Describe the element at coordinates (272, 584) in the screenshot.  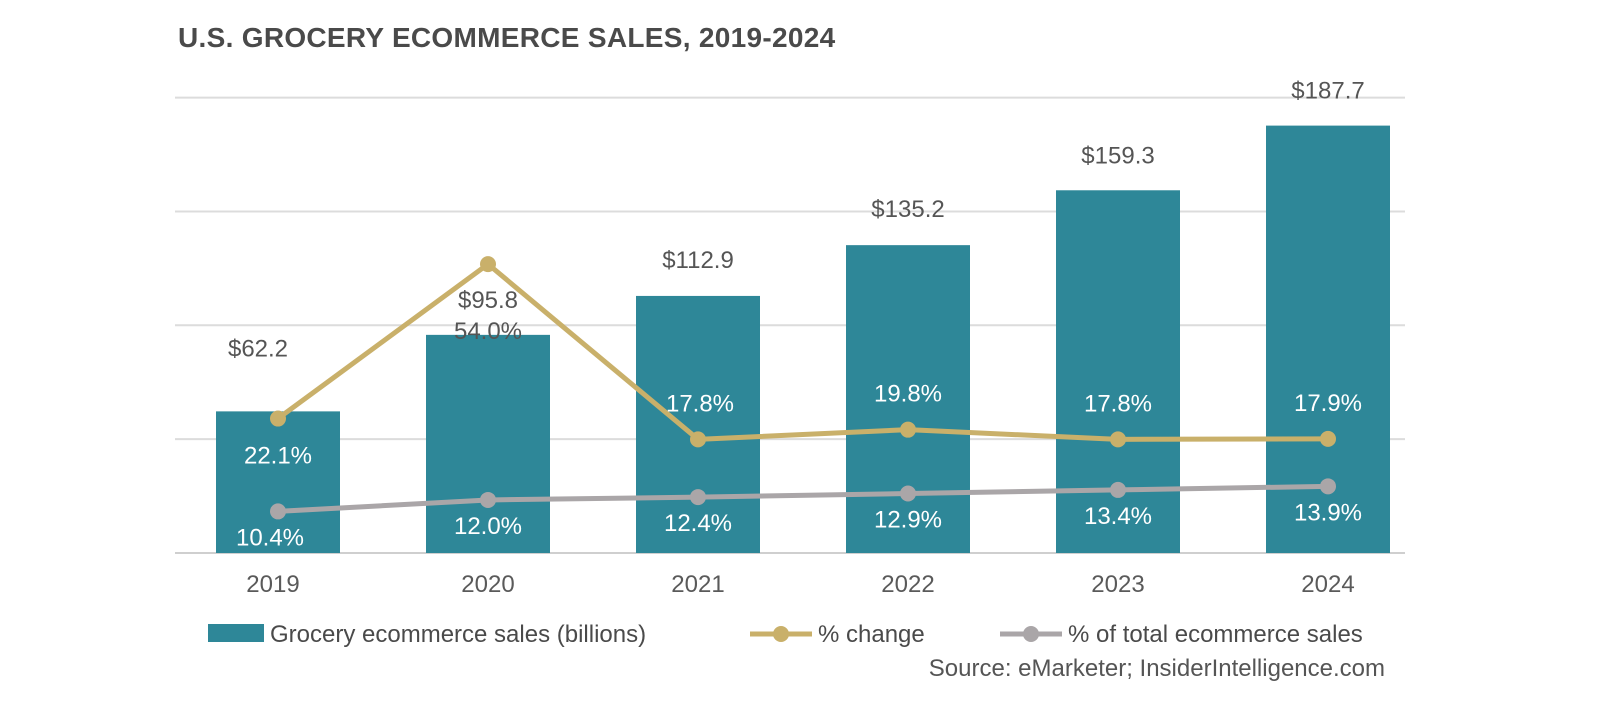
I see `x-tick-label: 2019` at that location.